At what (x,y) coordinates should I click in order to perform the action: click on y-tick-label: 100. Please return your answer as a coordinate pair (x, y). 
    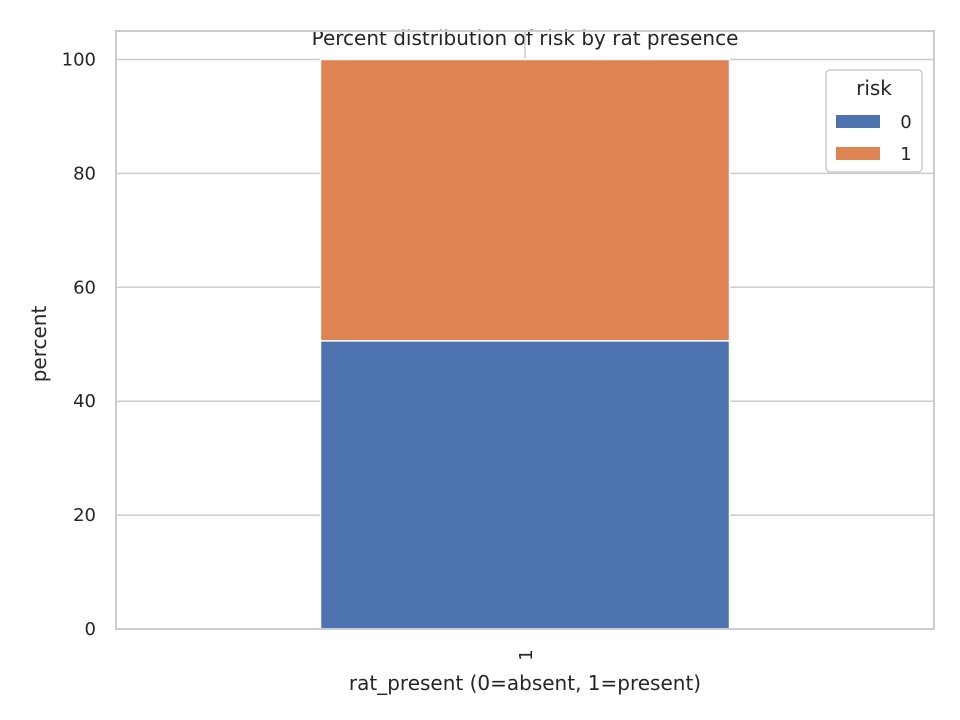
    Looking at the image, I should click on (79, 59).